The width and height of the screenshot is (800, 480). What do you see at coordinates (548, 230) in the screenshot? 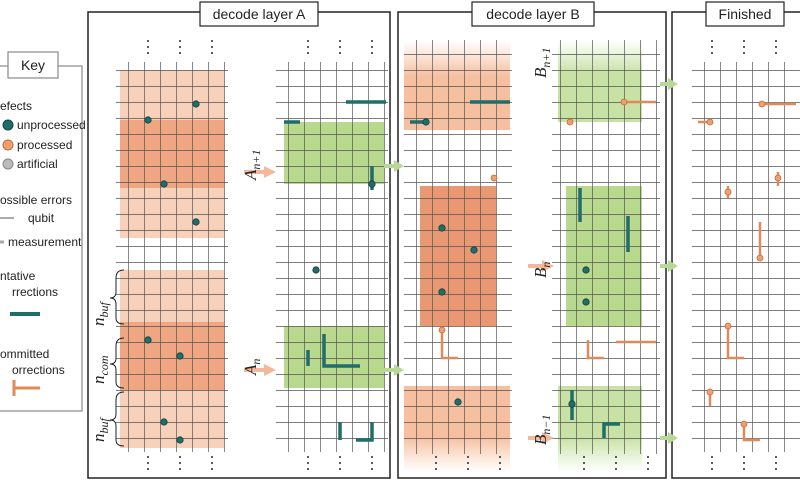
I see `committed-corrections` at bounding box center [548, 230].